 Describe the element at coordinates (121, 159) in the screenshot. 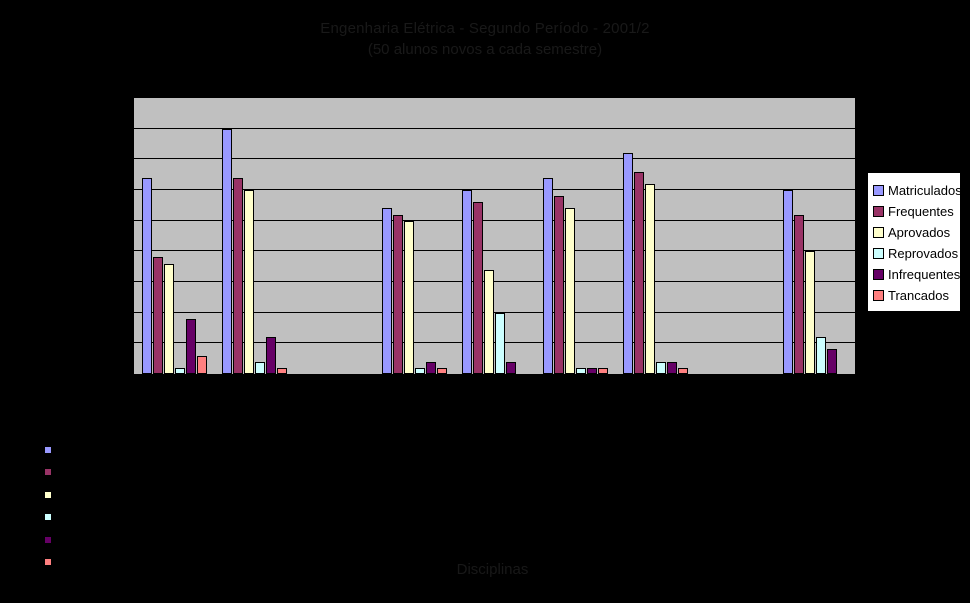

I see `y-tick-label: 35` at that location.